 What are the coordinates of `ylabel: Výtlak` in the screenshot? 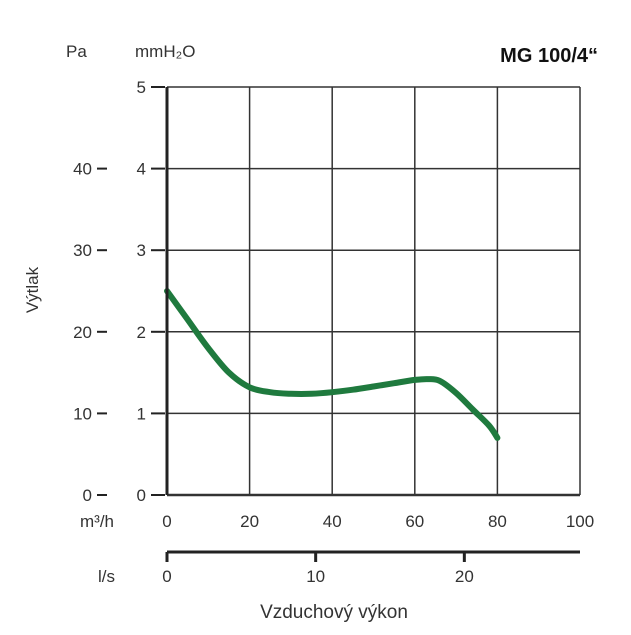 It's located at (32, 289).